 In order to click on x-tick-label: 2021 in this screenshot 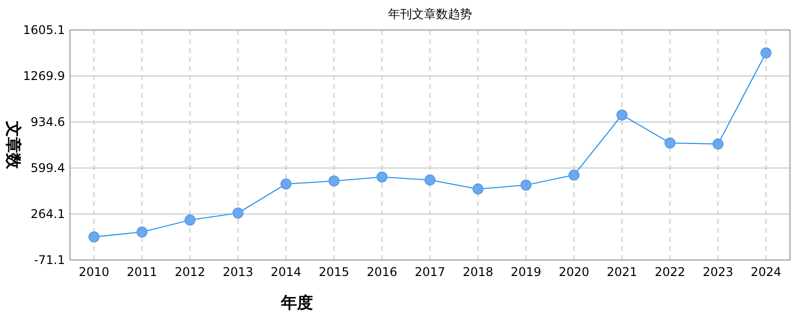, I will do `click(622, 272)`.